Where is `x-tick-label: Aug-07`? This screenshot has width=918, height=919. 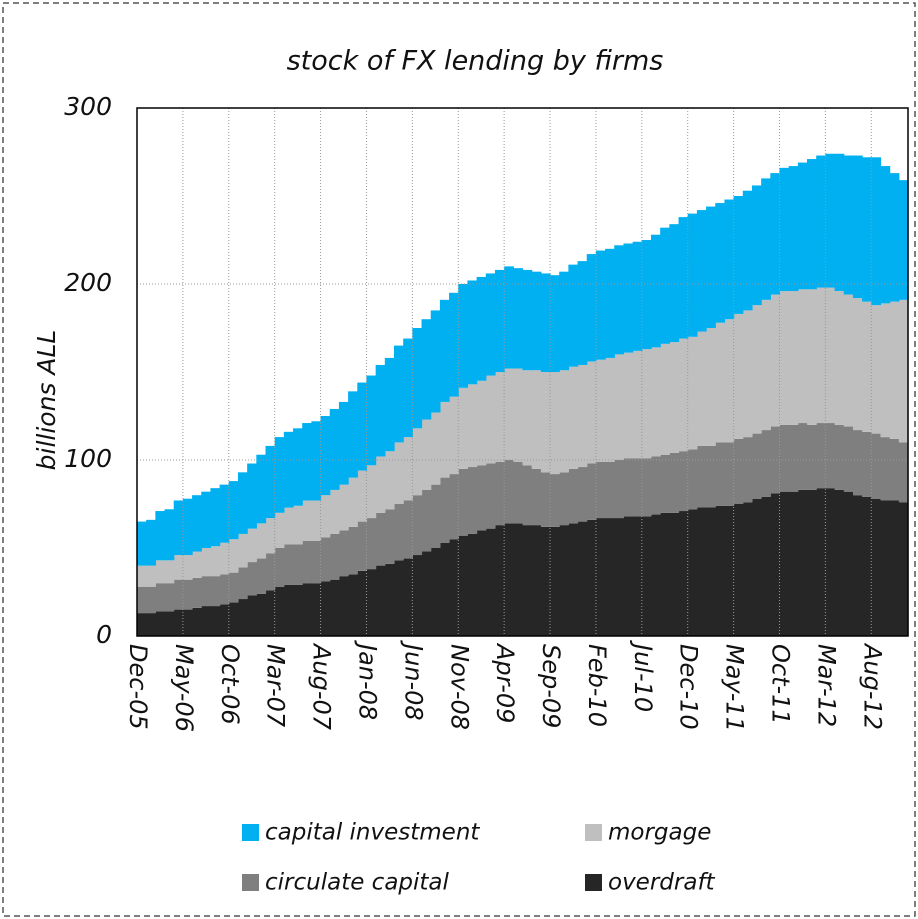
x-tick-label: Aug-07 is located at coordinates (322, 686).